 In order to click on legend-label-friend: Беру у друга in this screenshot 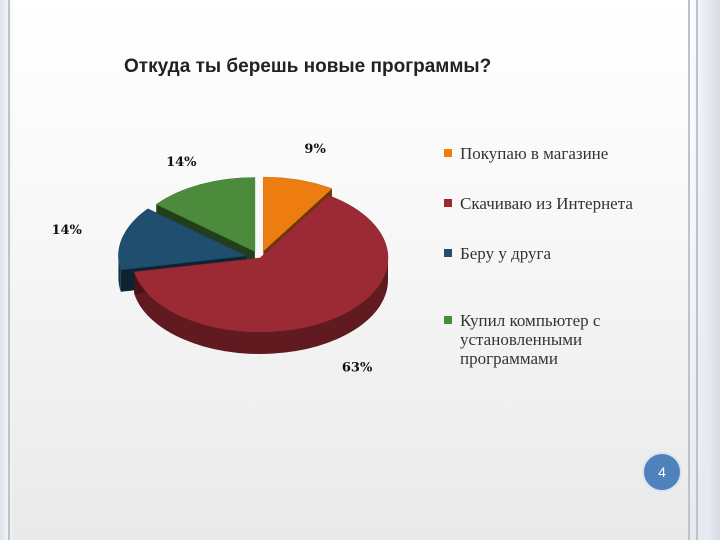, I will do `click(506, 253)`.